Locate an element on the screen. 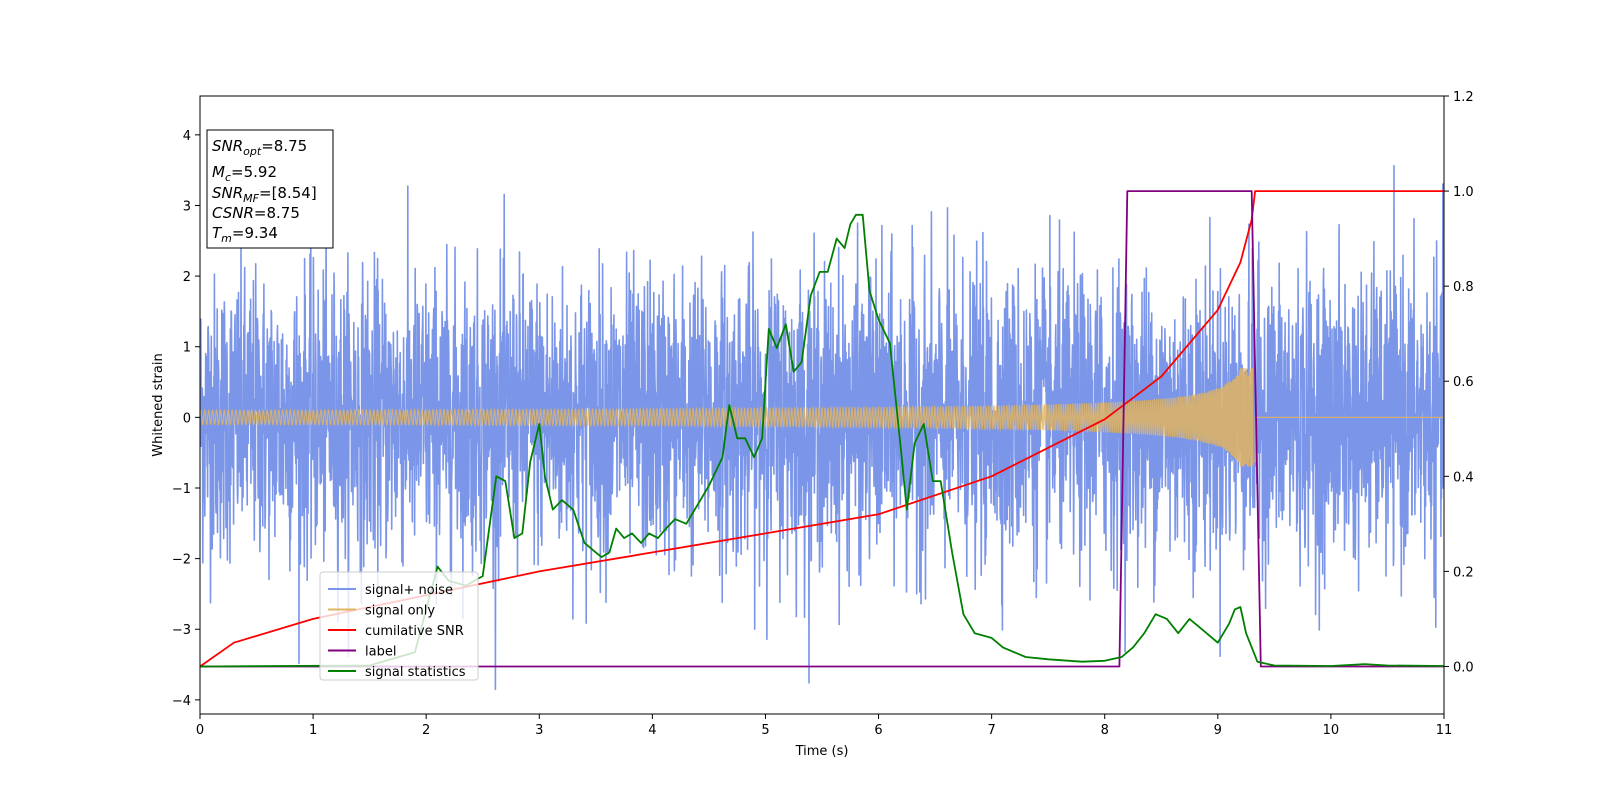 This screenshot has height=804, width=1600. legend-item-cumilative-snr: cumilative SNR is located at coordinates (396, 631).